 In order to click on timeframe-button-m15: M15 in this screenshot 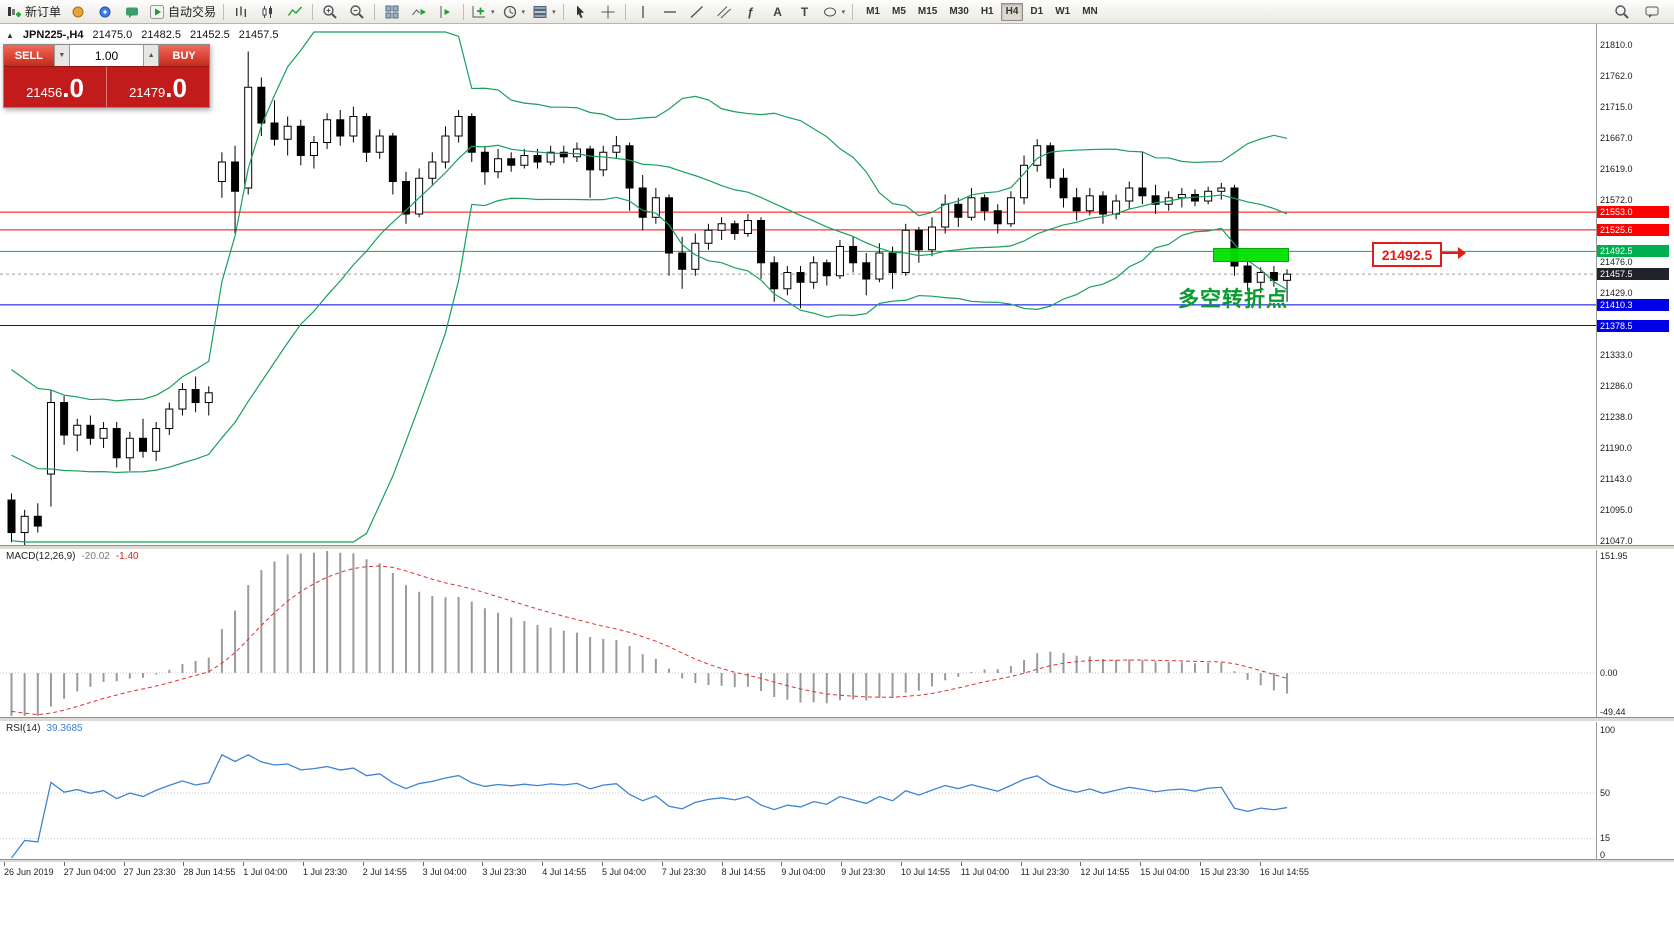, I will do `click(927, 11)`.